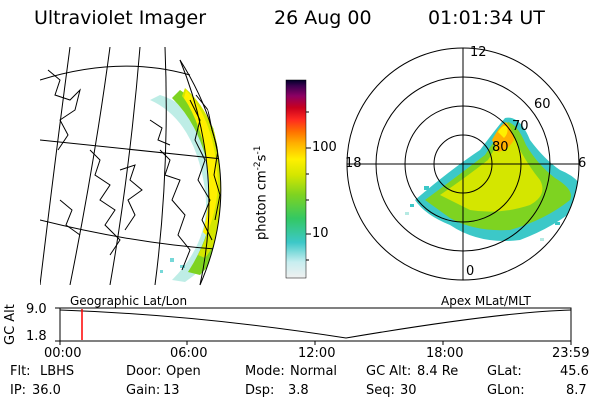 The width and height of the screenshot is (600, 400). Describe the element at coordinates (486, 18) in the screenshot. I see `time-label: 01:01:34 UT` at that location.